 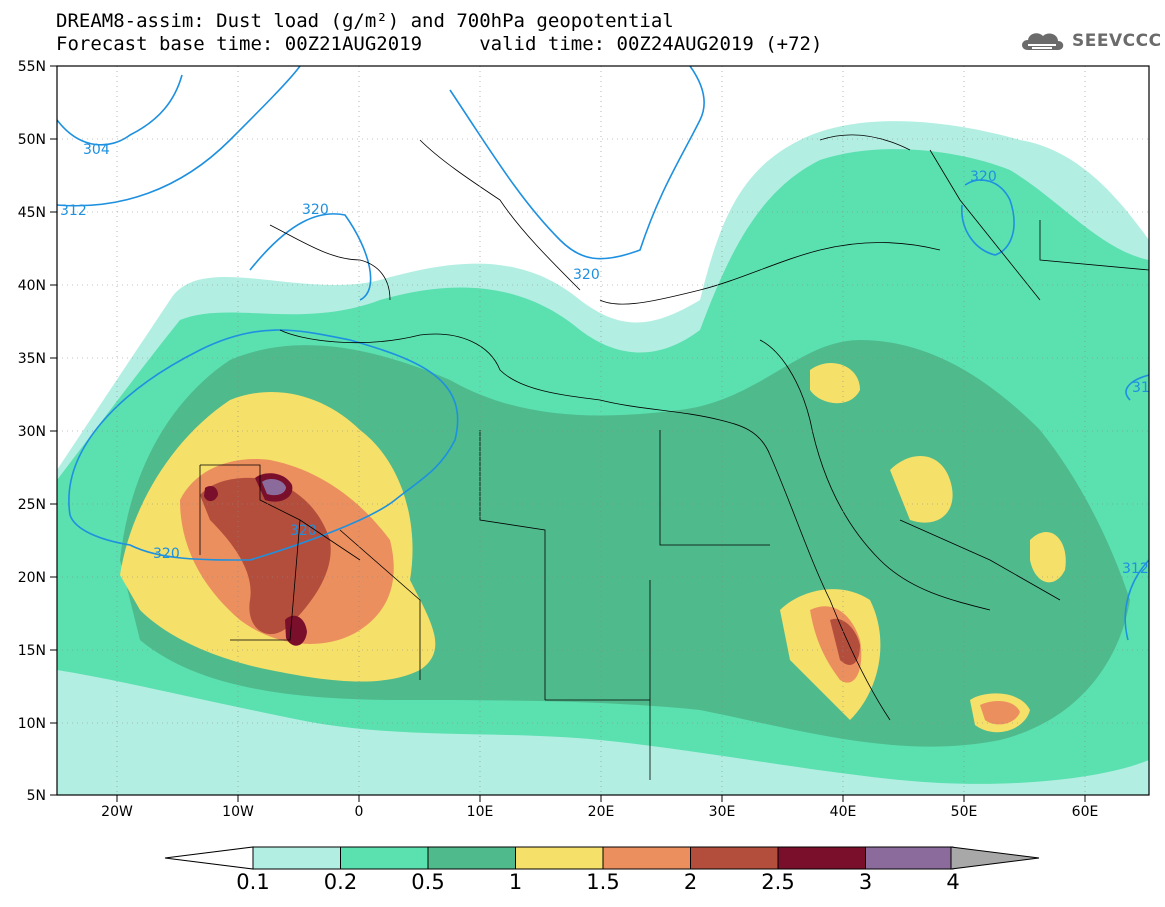 What do you see at coordinates (995, 858) in the screenshot?
I see `colorbar-high-arrow` at bounding box center [995, 858].